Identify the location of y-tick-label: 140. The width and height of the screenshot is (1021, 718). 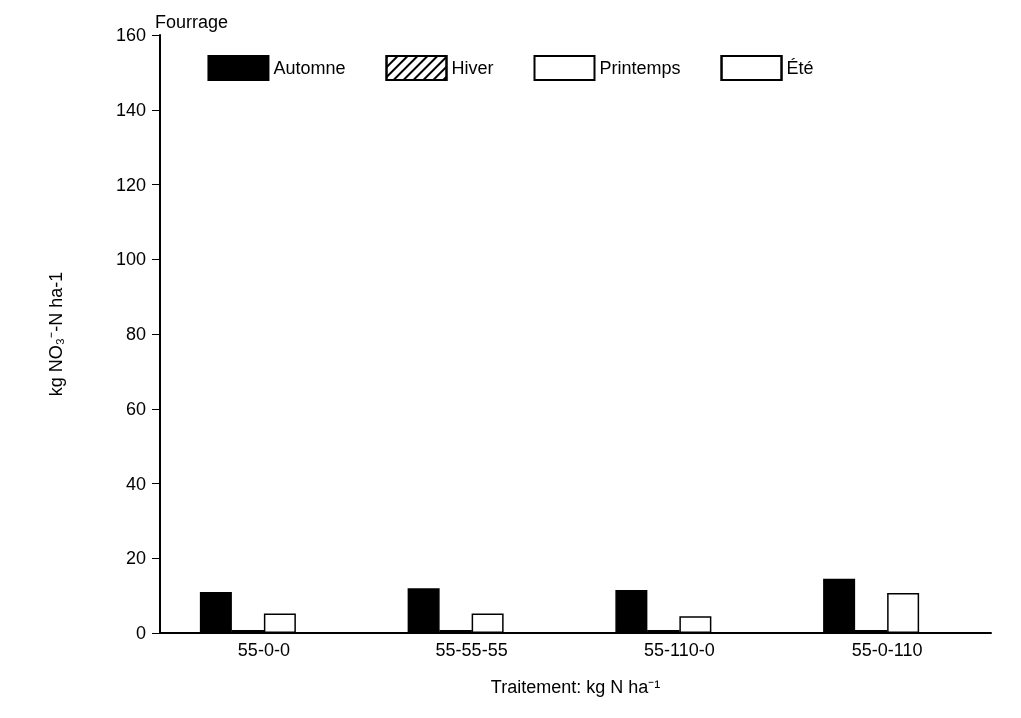
(130, 109).